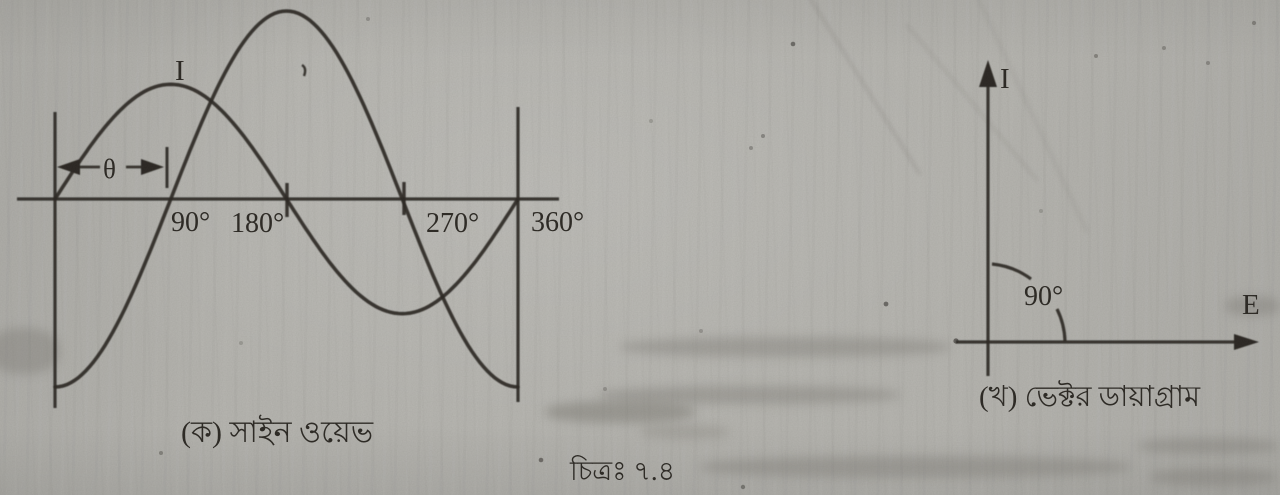 This screenshot has width=1280, height=495. What do you see at coordinates (180, 71) in the screenshot?
I see `sine-curve-label: I` at bounding box center [180, 71].